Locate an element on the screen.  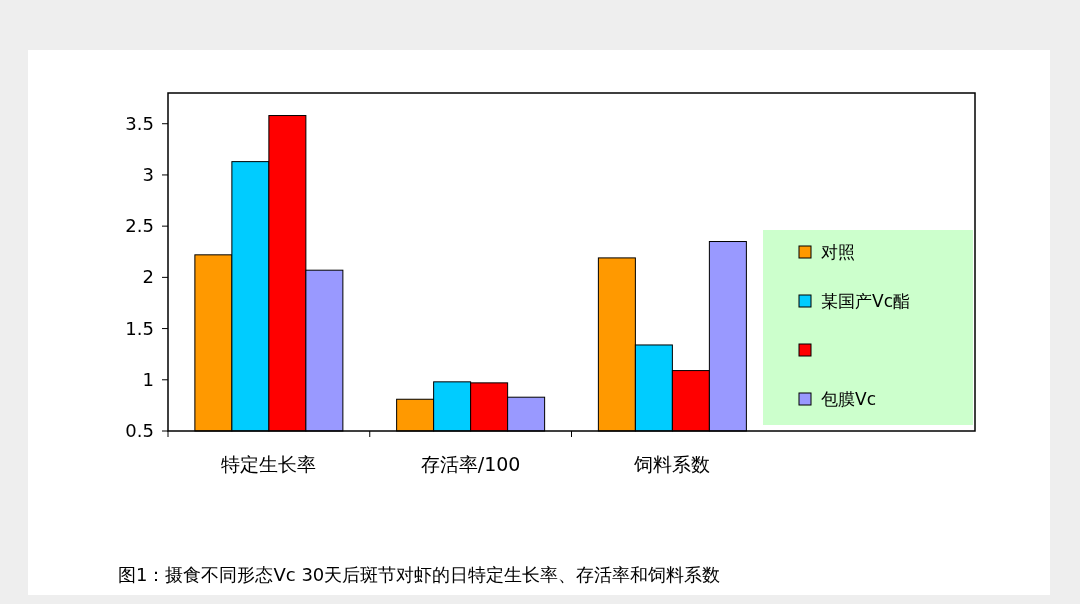
legend-label: 对照 is located at coordinates (838, 252).